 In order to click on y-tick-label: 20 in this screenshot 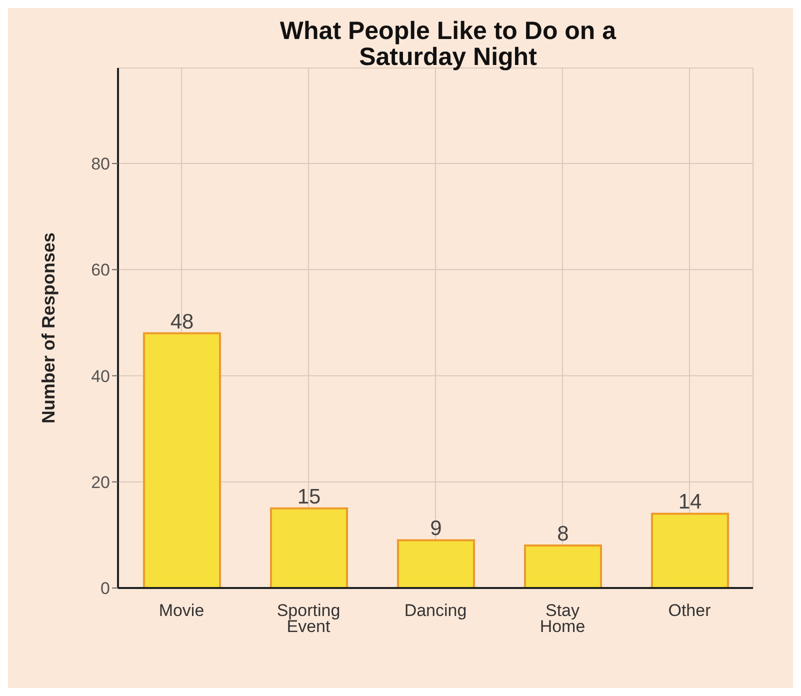, I will do `click(100, 482)`.